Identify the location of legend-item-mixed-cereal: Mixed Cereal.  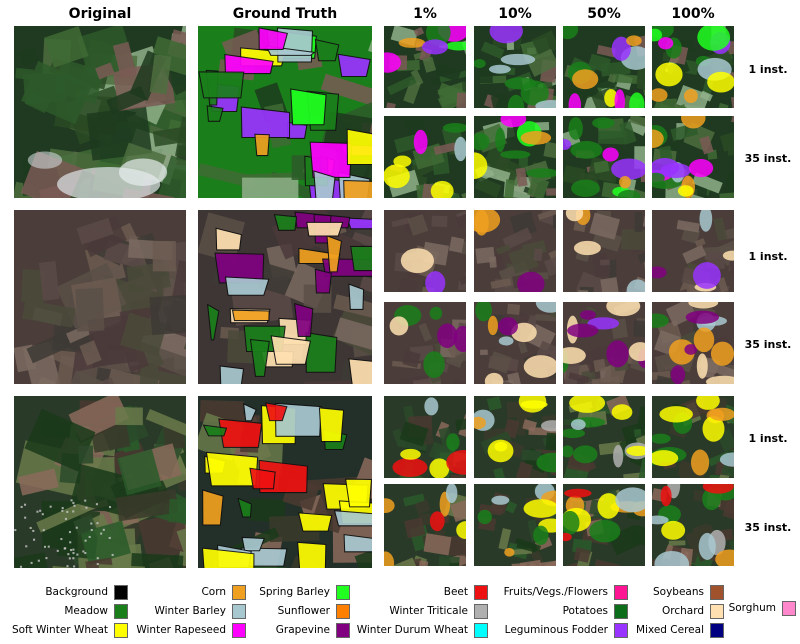
(678, 631).